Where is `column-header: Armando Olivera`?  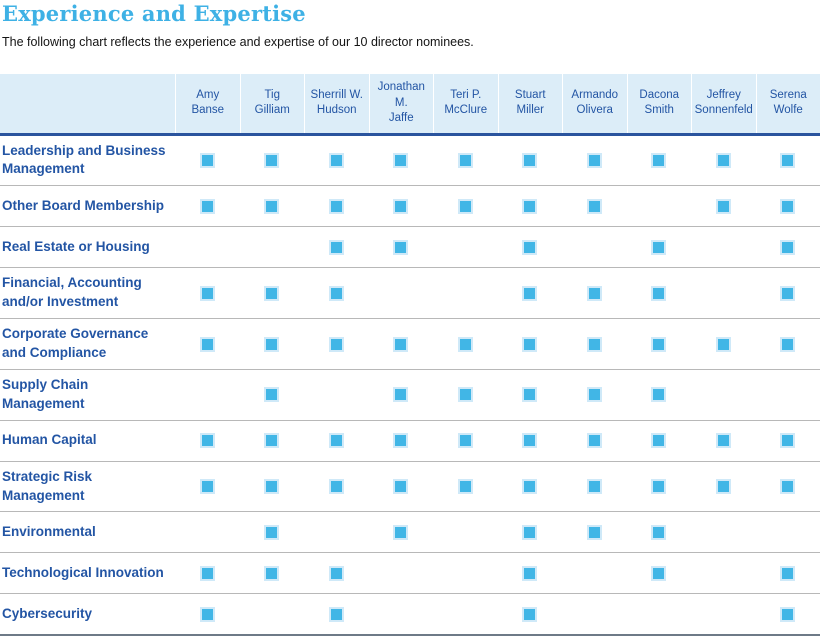 column-header: Armando Olivera is located at coordinates (594, 103).